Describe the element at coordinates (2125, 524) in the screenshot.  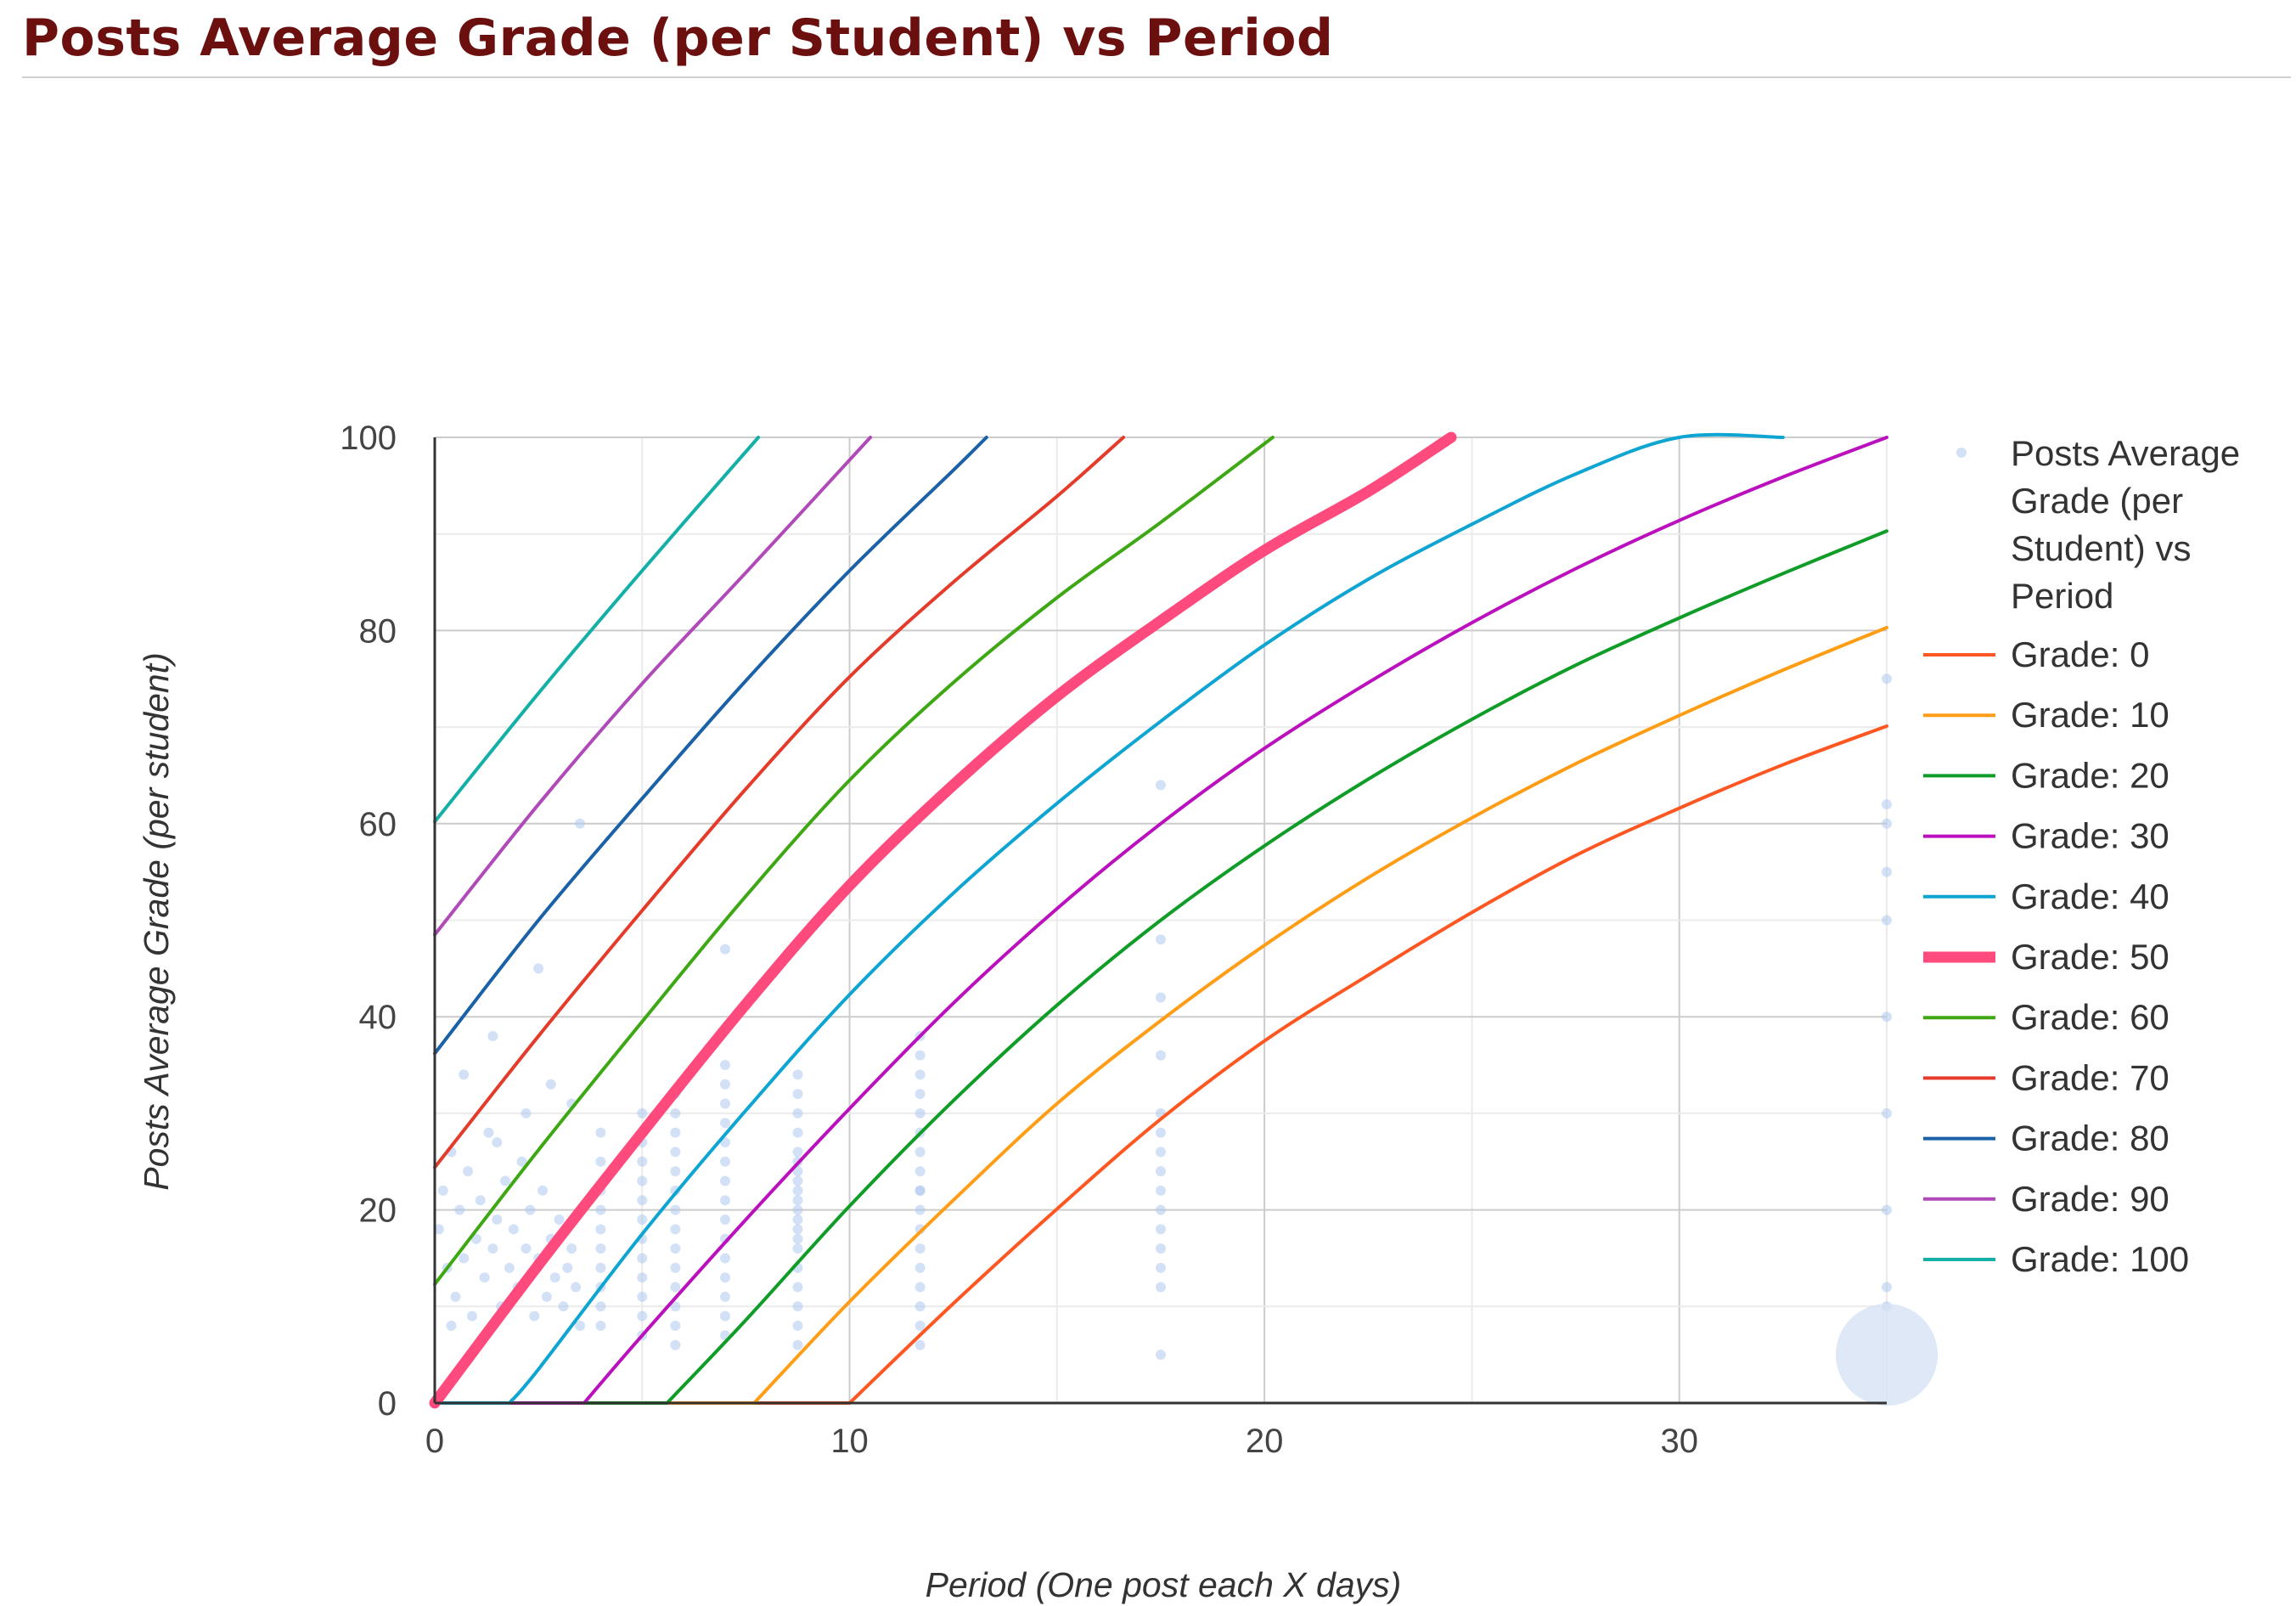
I see `legend-label-scatter: Posts Average Grade (per Student) vs Period` at that location.